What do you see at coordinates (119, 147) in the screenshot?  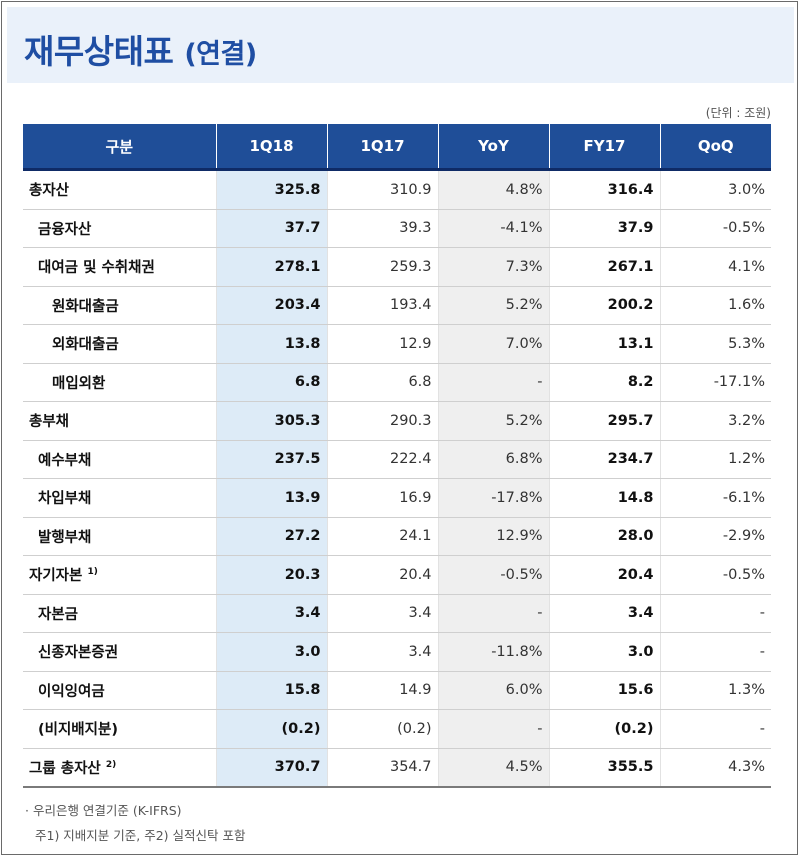 I see `column-header: 구분` at bounding box center [119, 147].